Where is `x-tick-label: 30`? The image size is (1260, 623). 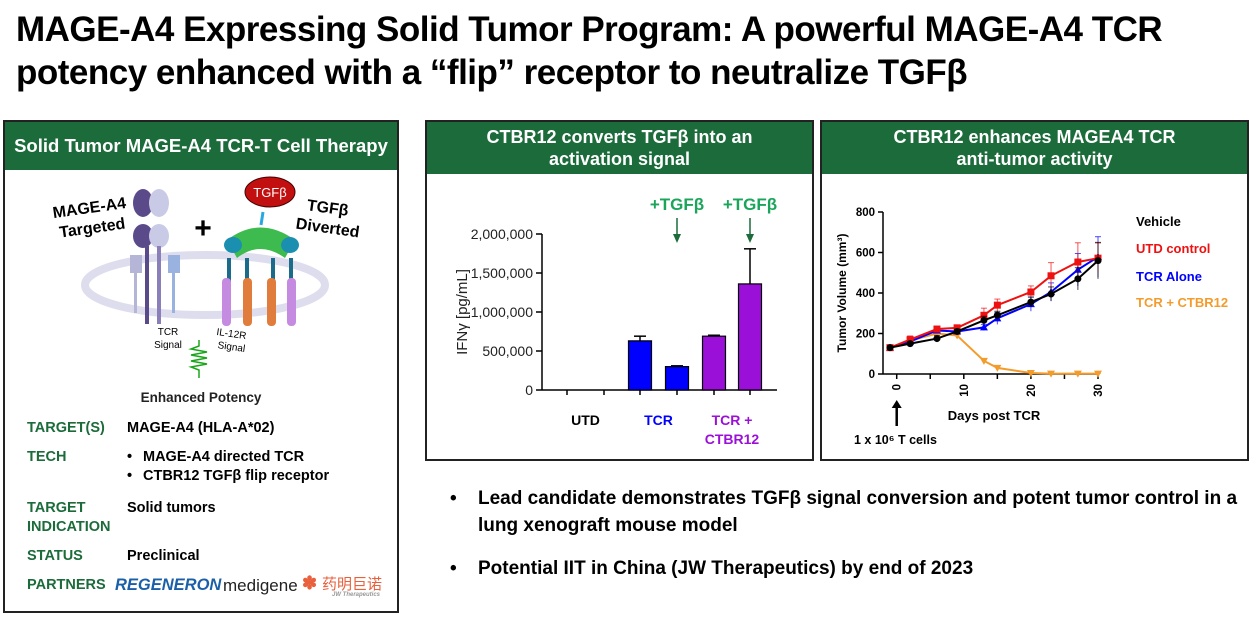
x-tick-label: 30 is located at coordinates (1099, 390).